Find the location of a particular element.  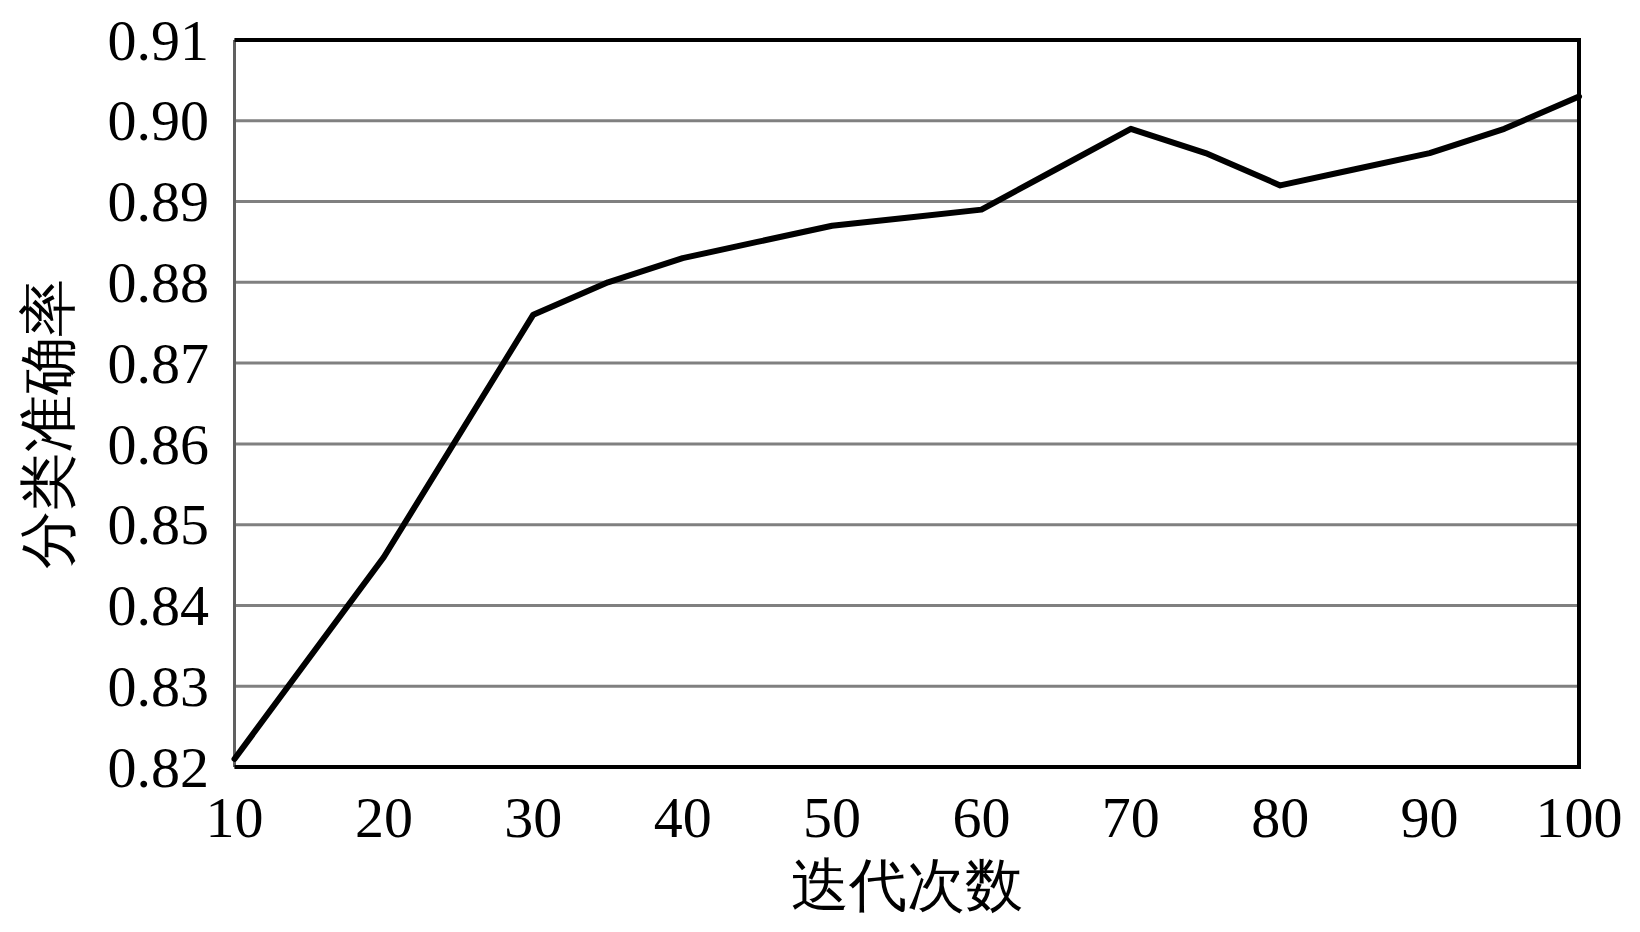

y-tick-label: 0.88 is located at coordinates (158, 283).